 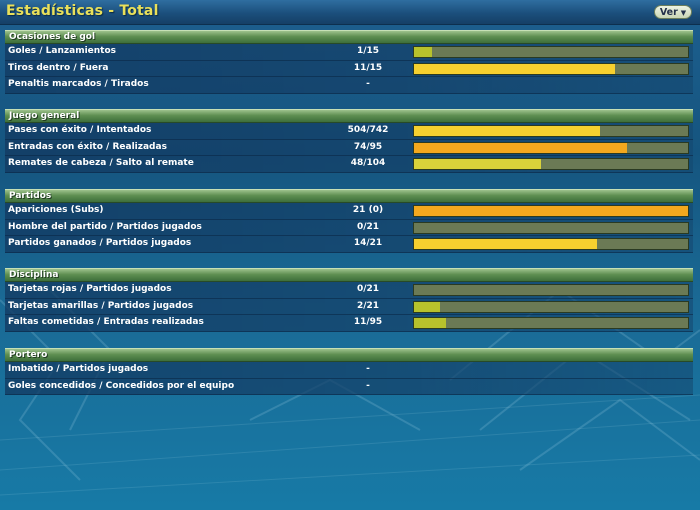 I want to click on stat-value: 14/21, so click(x=368, y=243).